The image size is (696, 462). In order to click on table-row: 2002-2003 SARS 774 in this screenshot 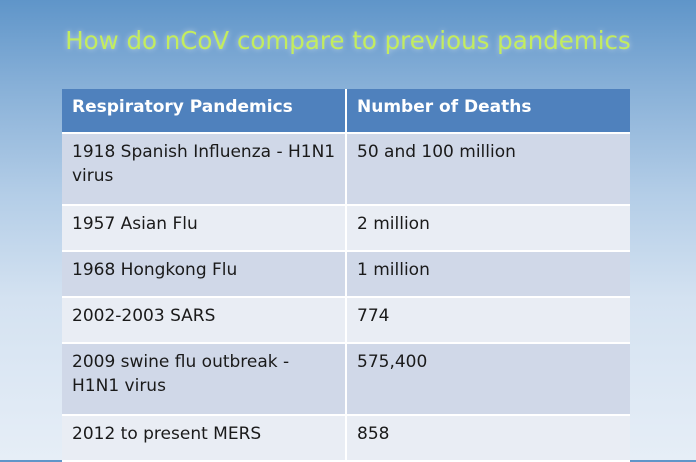, I will do `click(346, 320)`.